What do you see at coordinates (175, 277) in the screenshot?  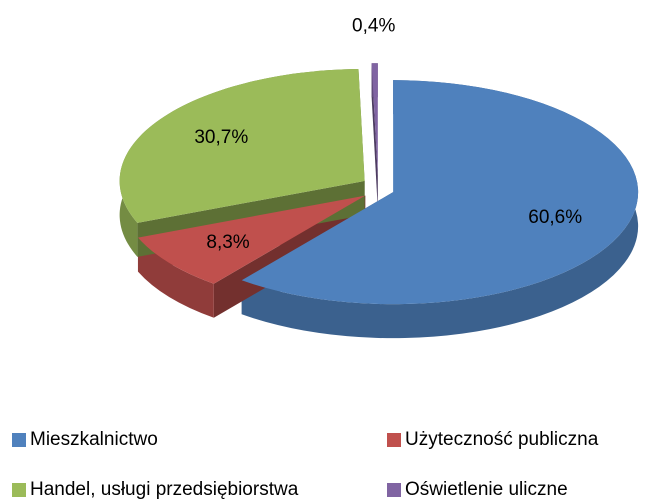 I see `slice-wall` at bounding box center [175, 277].